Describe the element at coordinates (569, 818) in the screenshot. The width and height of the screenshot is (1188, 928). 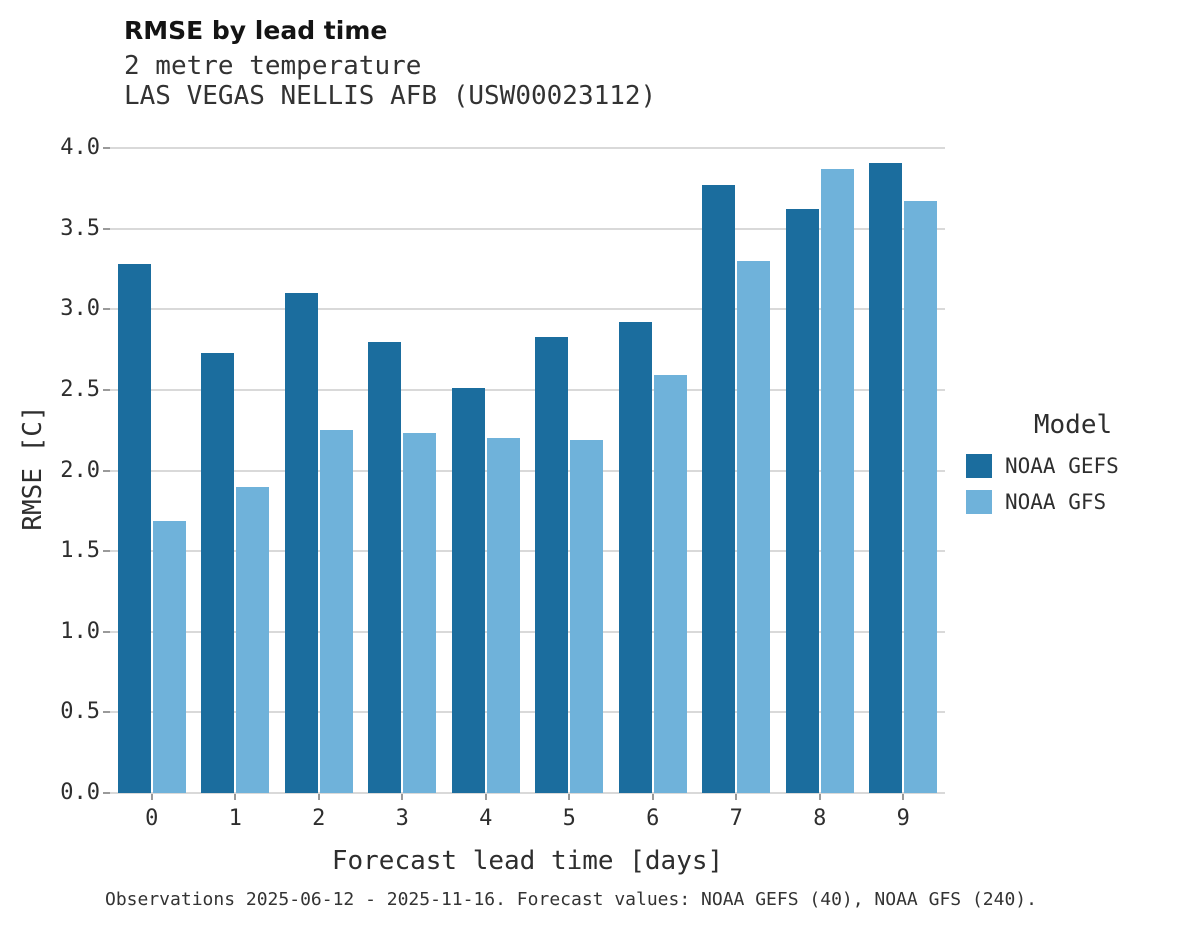
I see `x-tick-label: 5` at that location.